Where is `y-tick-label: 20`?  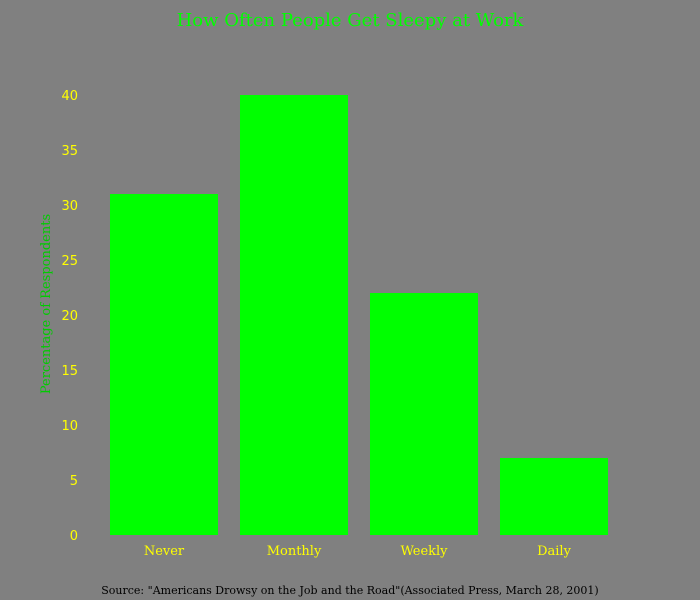
y-tick-label: 20 is located at coordinates (69, 316).